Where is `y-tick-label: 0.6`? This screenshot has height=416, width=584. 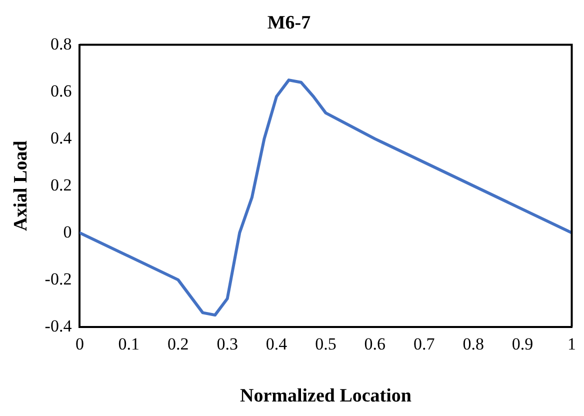 y-tick-label: 0.6 is located at coordinates (61, 90).